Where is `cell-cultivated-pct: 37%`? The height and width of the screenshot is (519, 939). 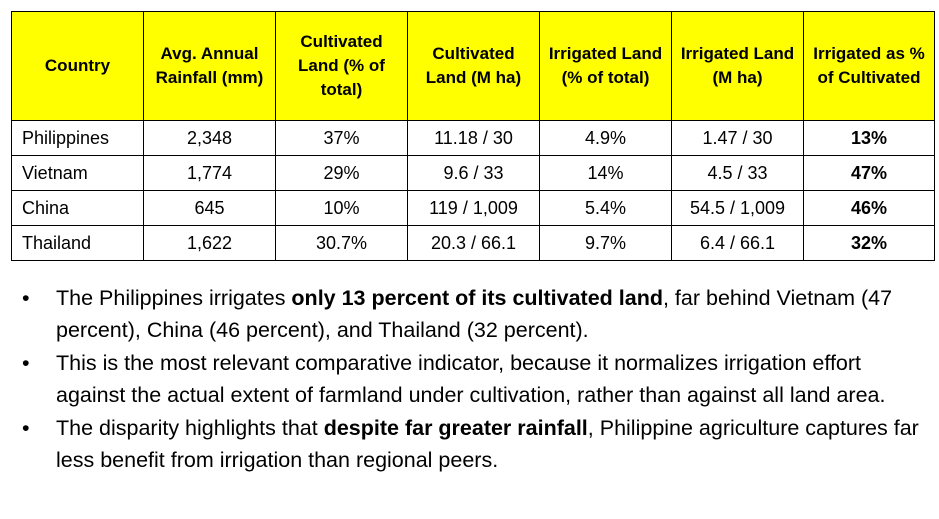
cell-cultivated-pct: 37% is located at coordinates (341, 138).